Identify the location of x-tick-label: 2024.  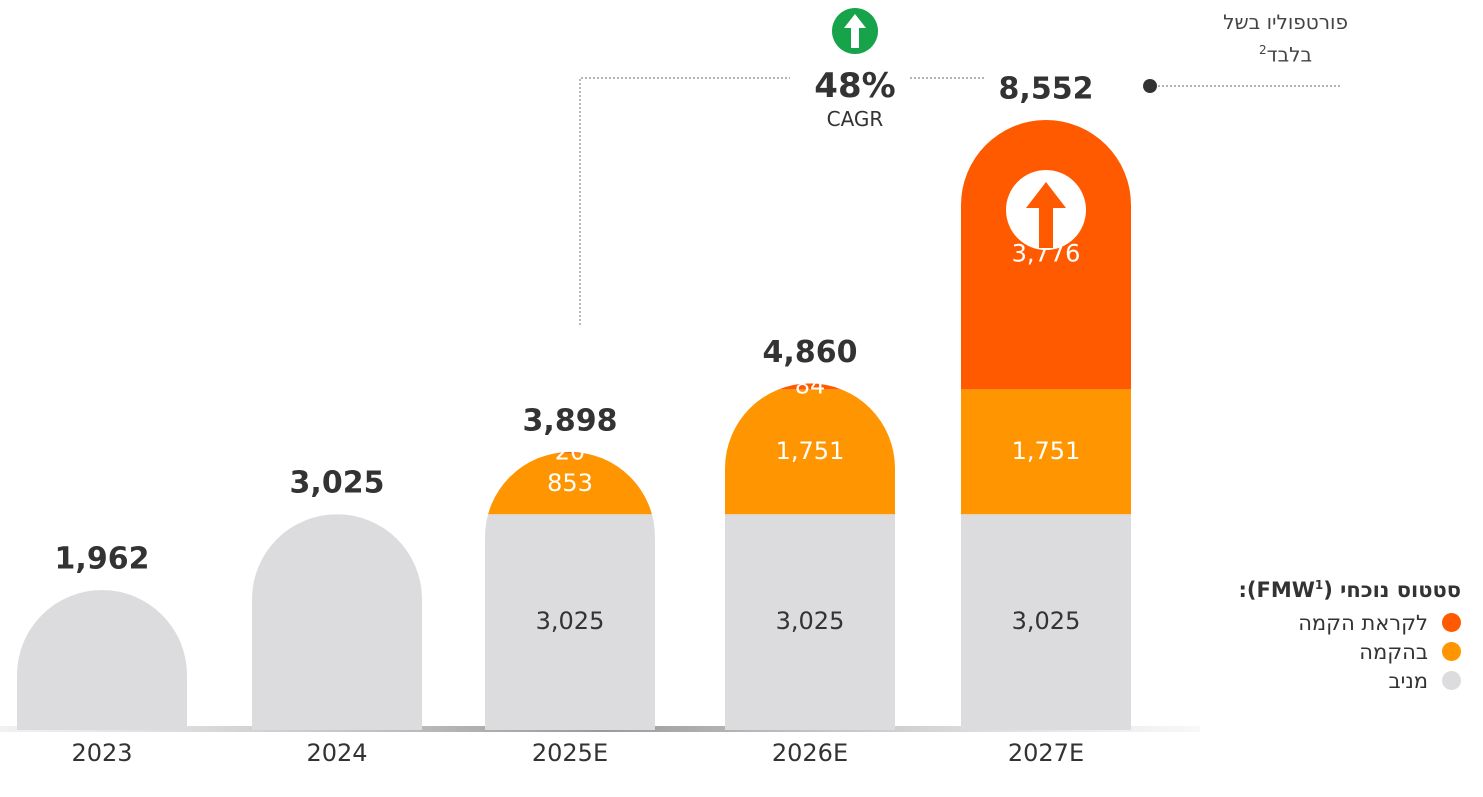
(336, 753).